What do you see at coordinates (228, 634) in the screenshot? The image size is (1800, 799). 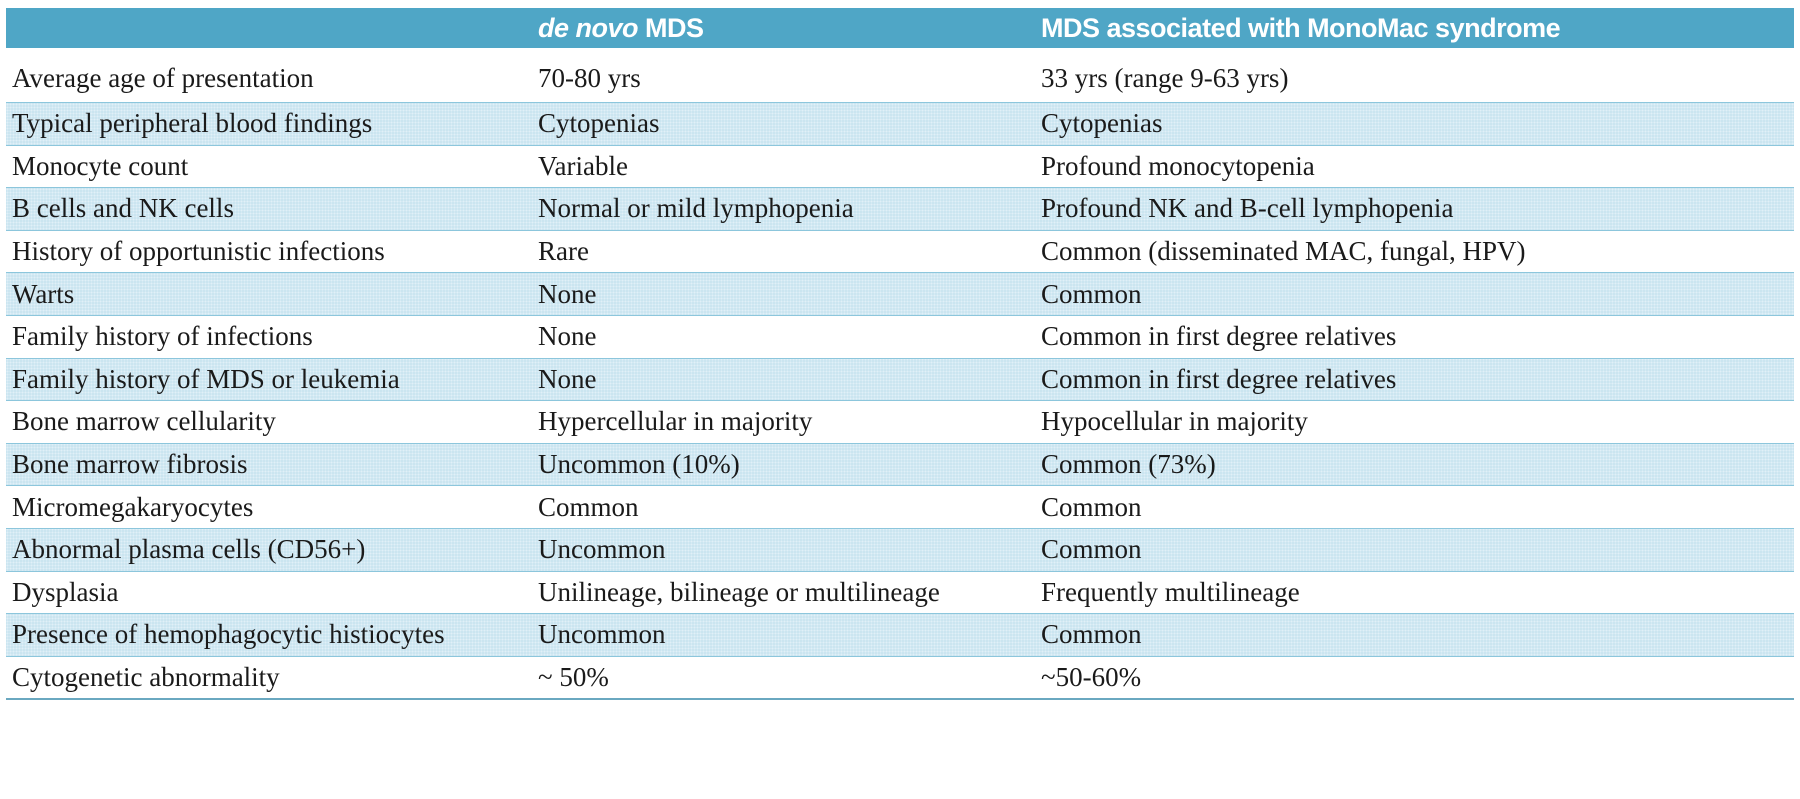 I see `feature-cell: Presence of hemophagocytic histiocytes` at bounding box center [228, 634].